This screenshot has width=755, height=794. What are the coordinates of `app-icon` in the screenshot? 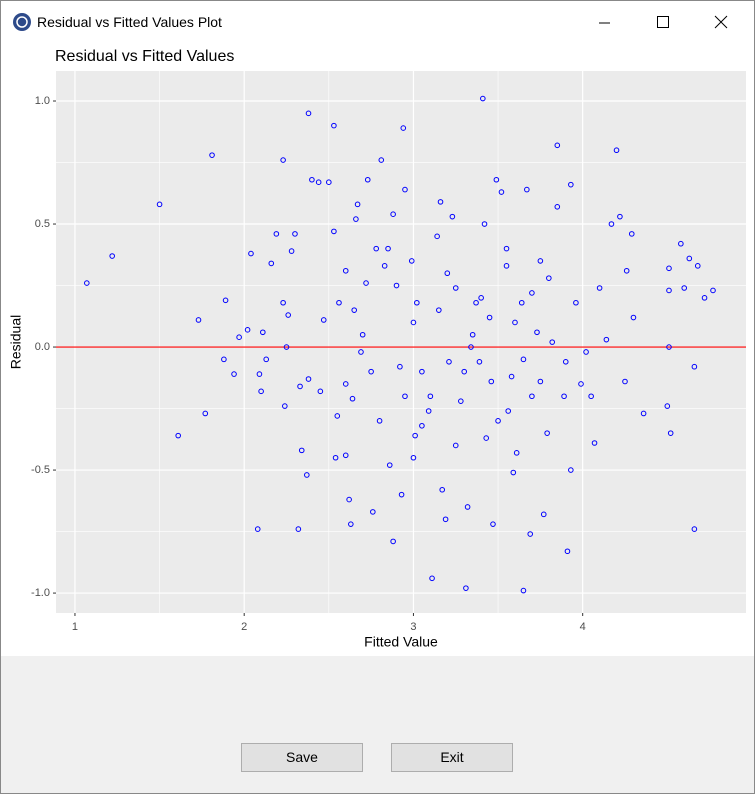 It's located at (22, 22).